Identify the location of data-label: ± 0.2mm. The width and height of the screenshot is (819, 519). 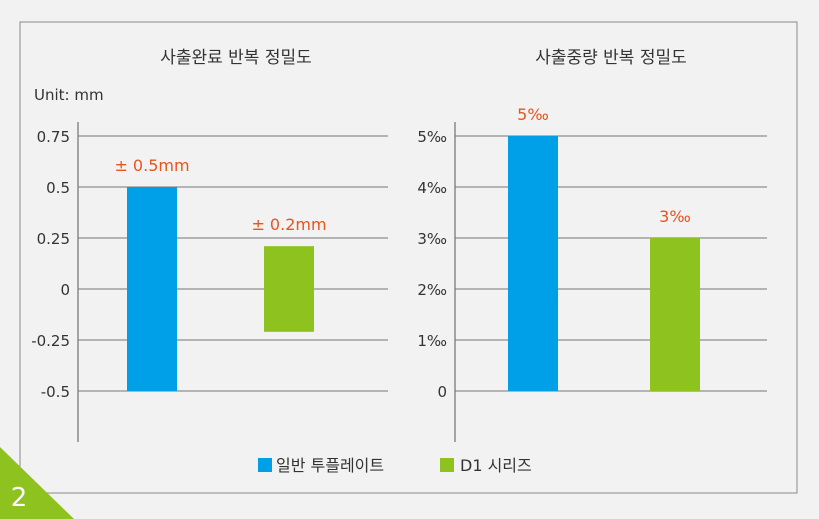
(288, 224).